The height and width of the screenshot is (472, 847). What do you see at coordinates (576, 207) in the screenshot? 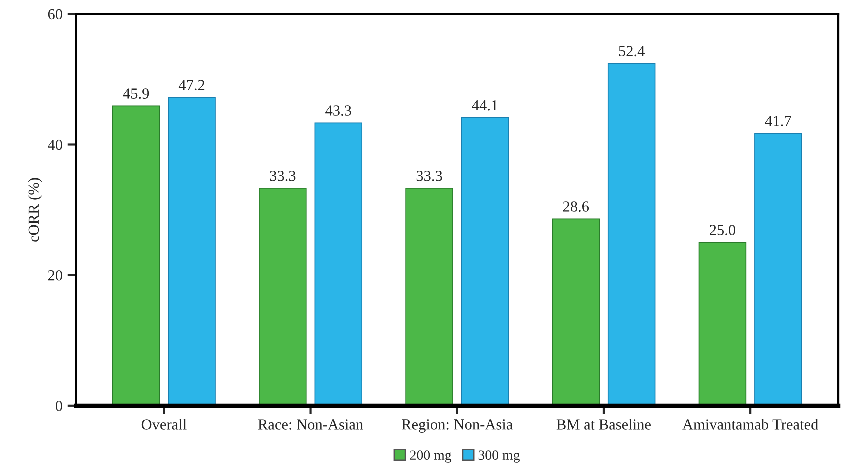
I see `data-label: 28.6` at bounding box center [576, 207].